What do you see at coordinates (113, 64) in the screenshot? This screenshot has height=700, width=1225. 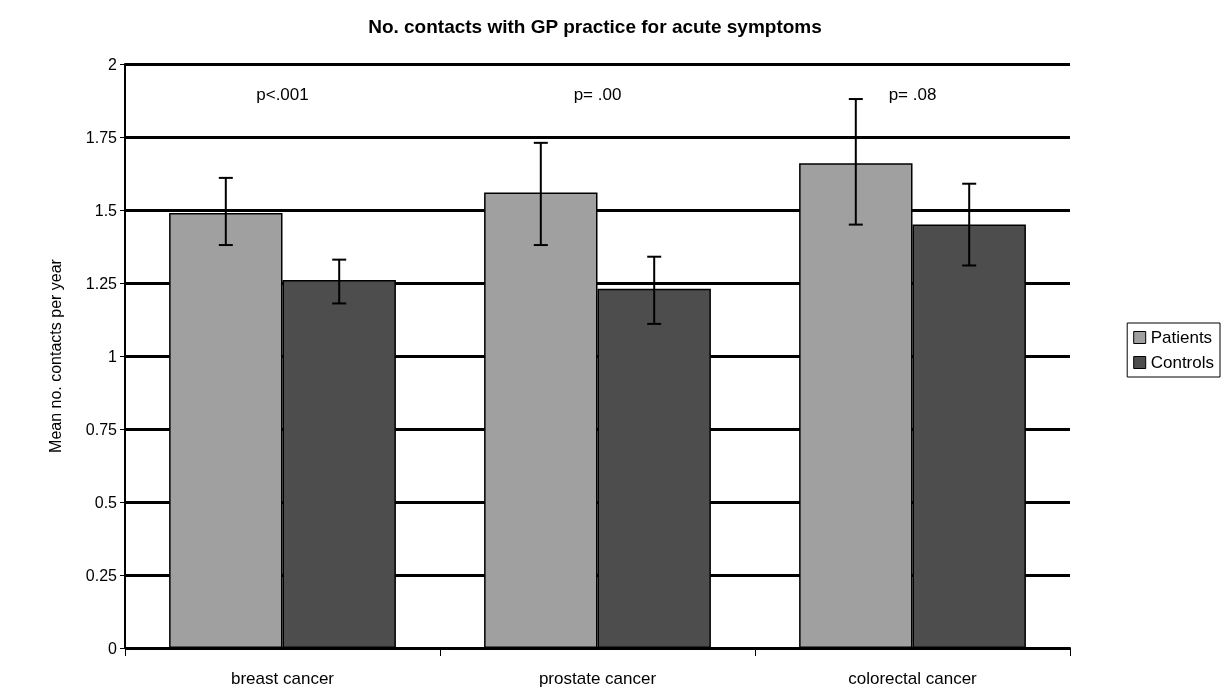 I see `y-tick-label: 2` at bounding box center [113, 64].